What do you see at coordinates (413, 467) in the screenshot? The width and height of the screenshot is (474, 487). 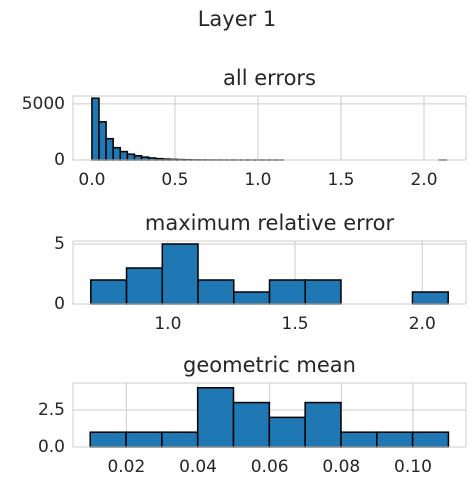 I see `x-tick-label: 0.10` at bounding box center [413, 467].